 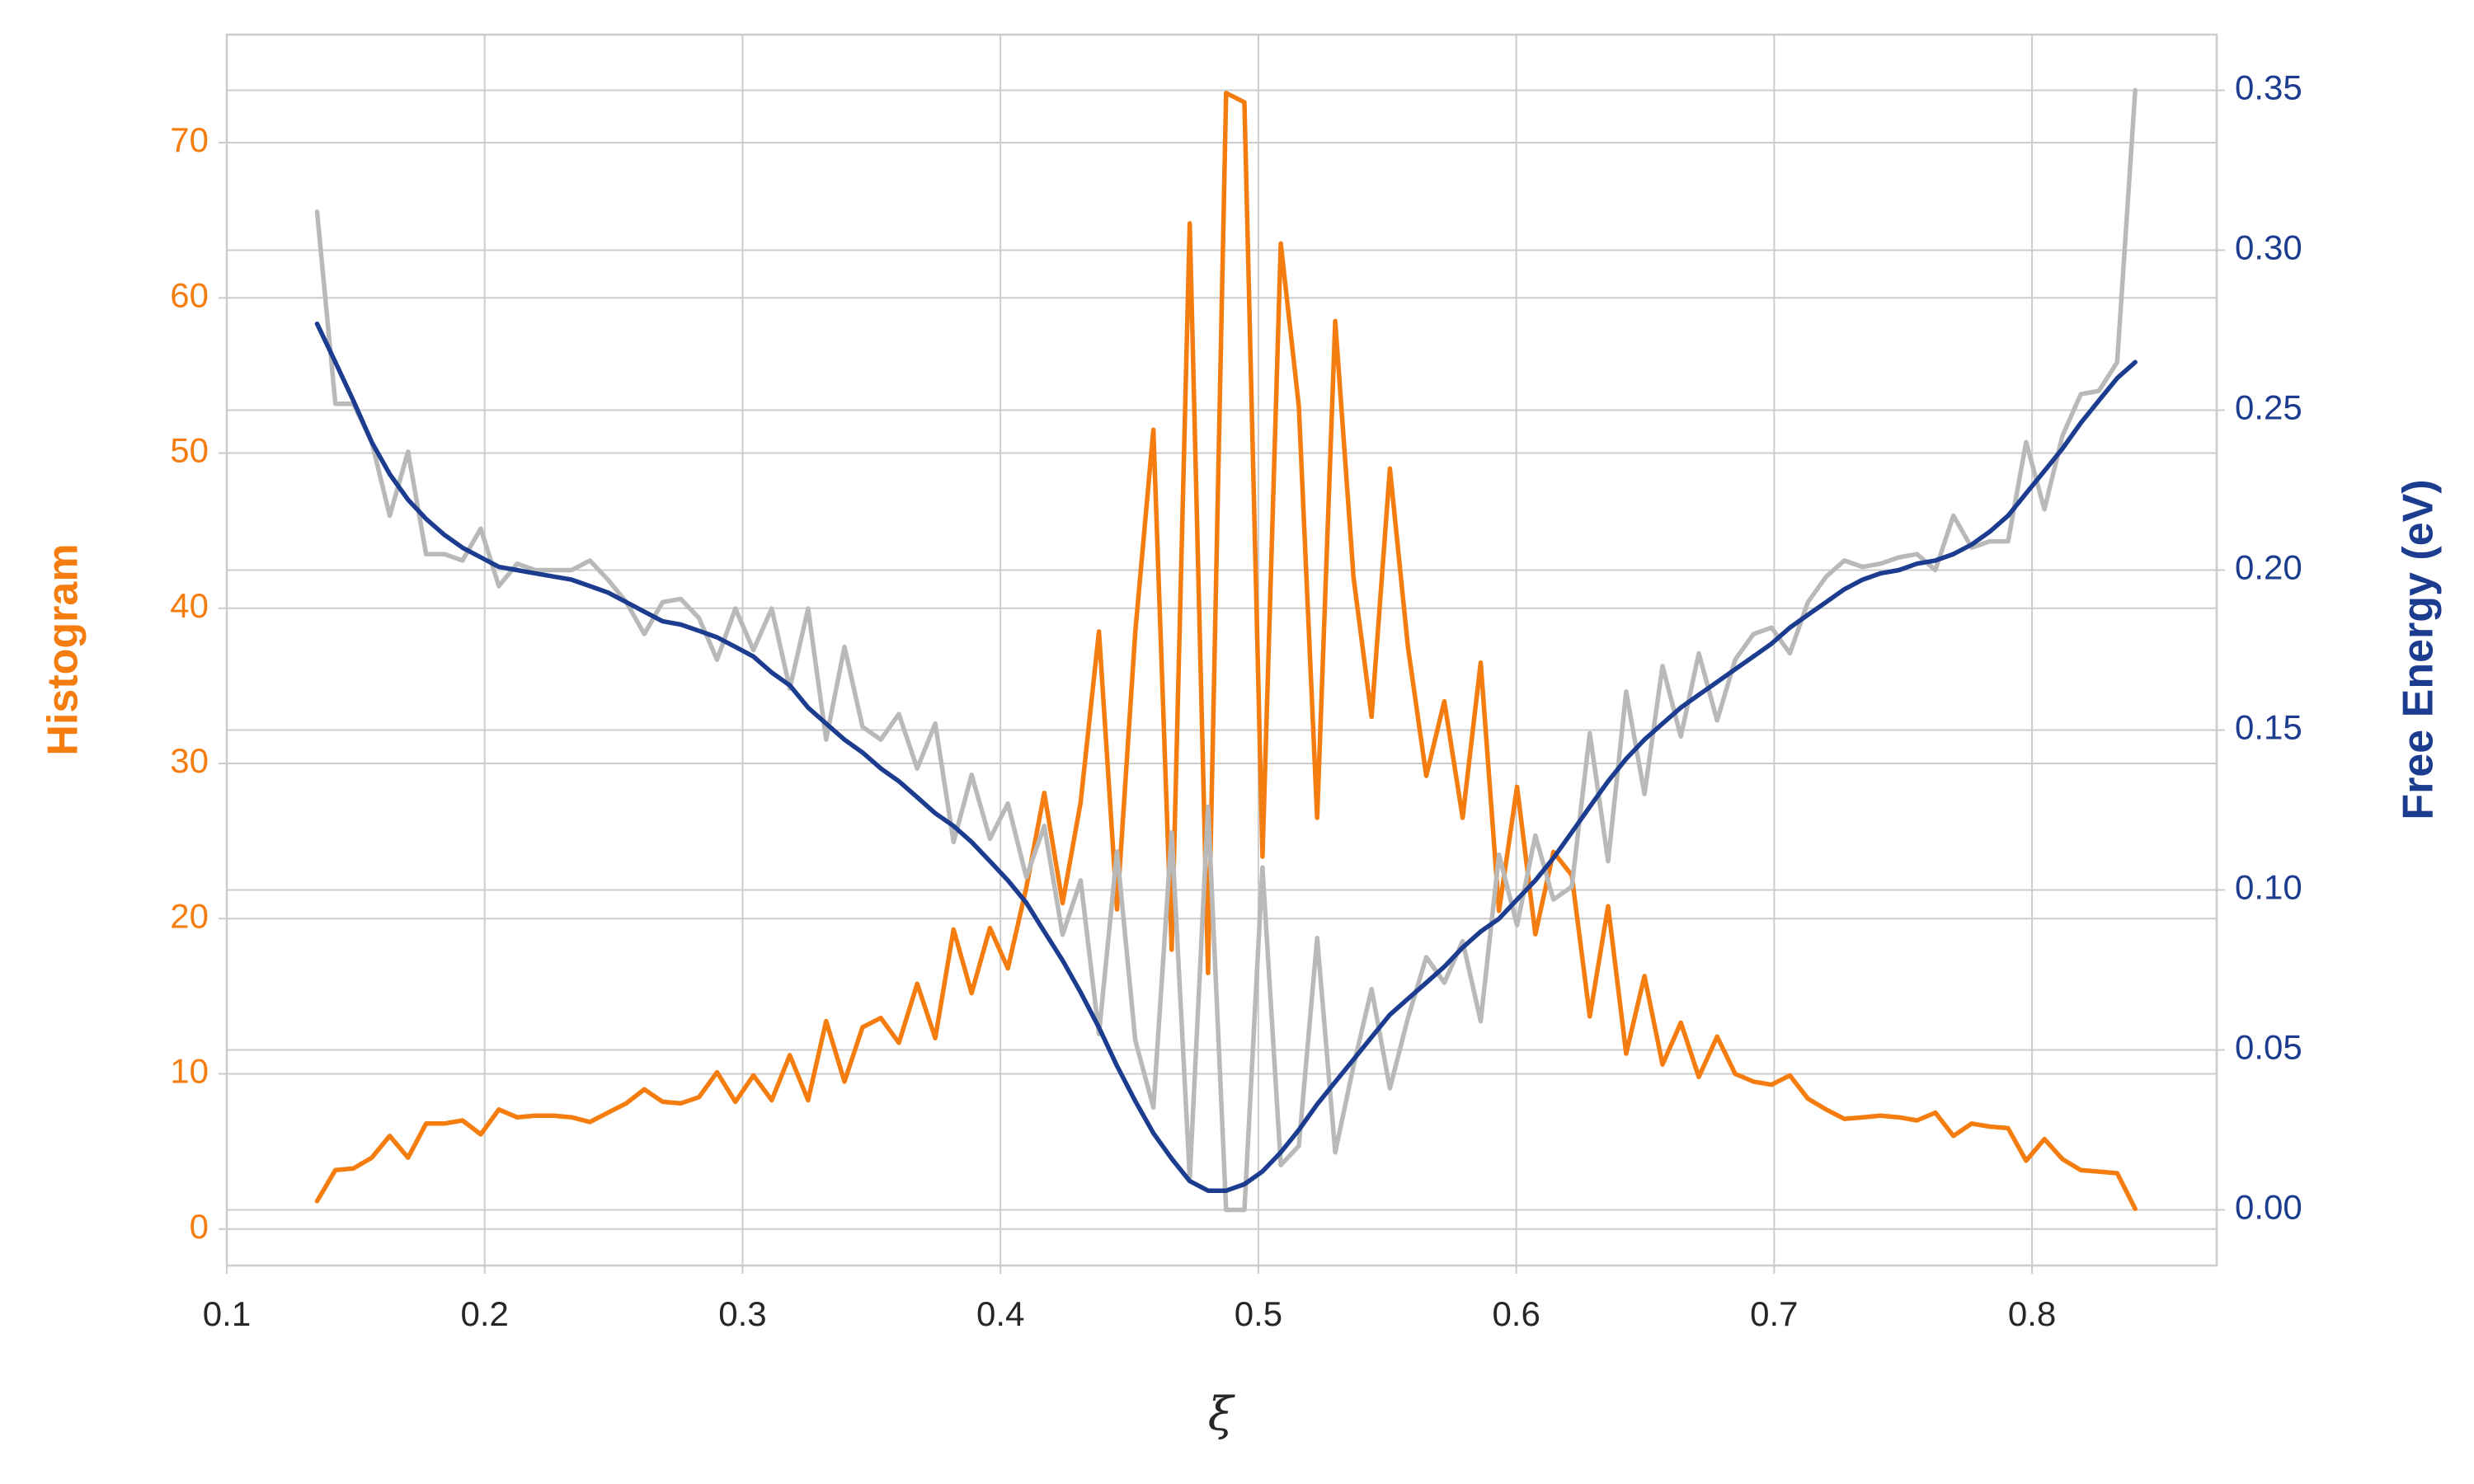 I want to click on x-tick-label: 0.3, so click(x=742, y=1313).